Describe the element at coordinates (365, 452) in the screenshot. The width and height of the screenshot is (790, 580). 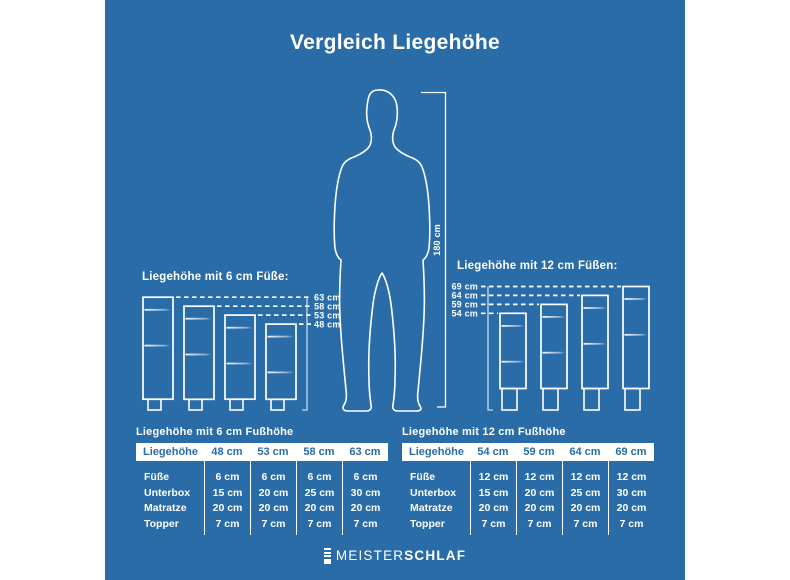
I see `table-col-header: 63 cm` at that location.